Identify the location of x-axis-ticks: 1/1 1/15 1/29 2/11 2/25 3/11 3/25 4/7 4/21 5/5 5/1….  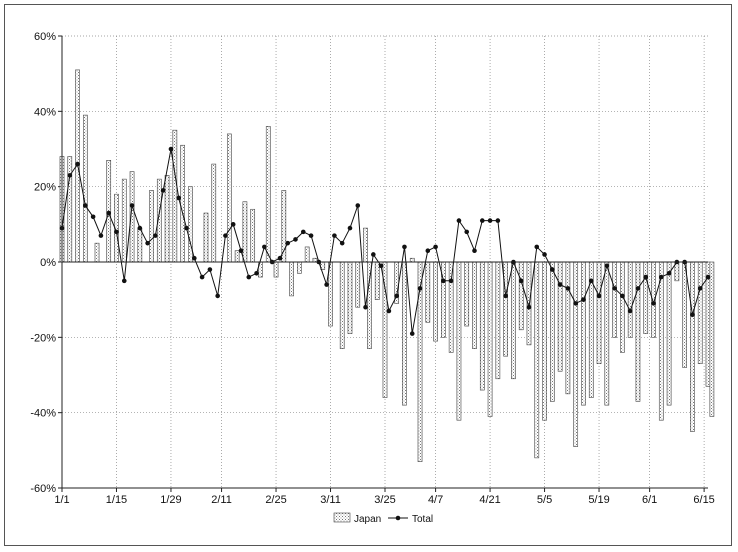
(384, 497).